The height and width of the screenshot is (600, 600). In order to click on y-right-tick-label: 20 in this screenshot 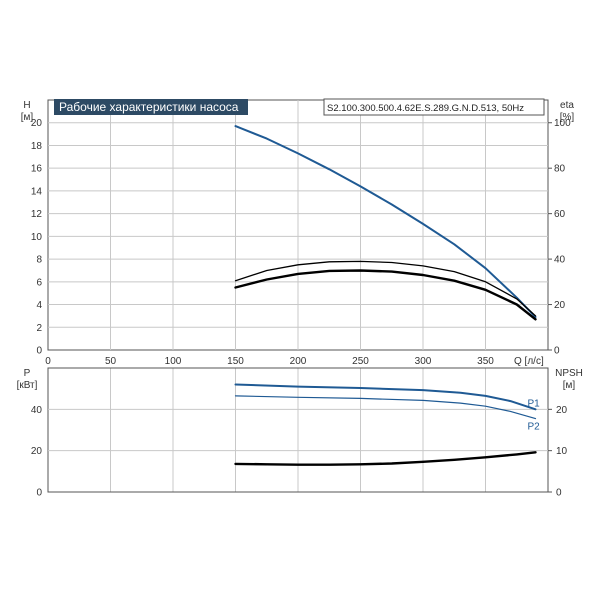, I will do `click(560, 305)`.